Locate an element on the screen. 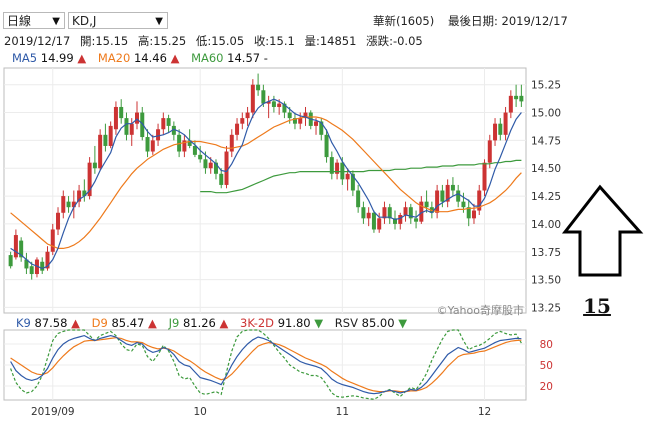 The width and height of the screenshot is (650, 430). quote-change: 漲跌:-0.05 is located at coordinates (394, 41).